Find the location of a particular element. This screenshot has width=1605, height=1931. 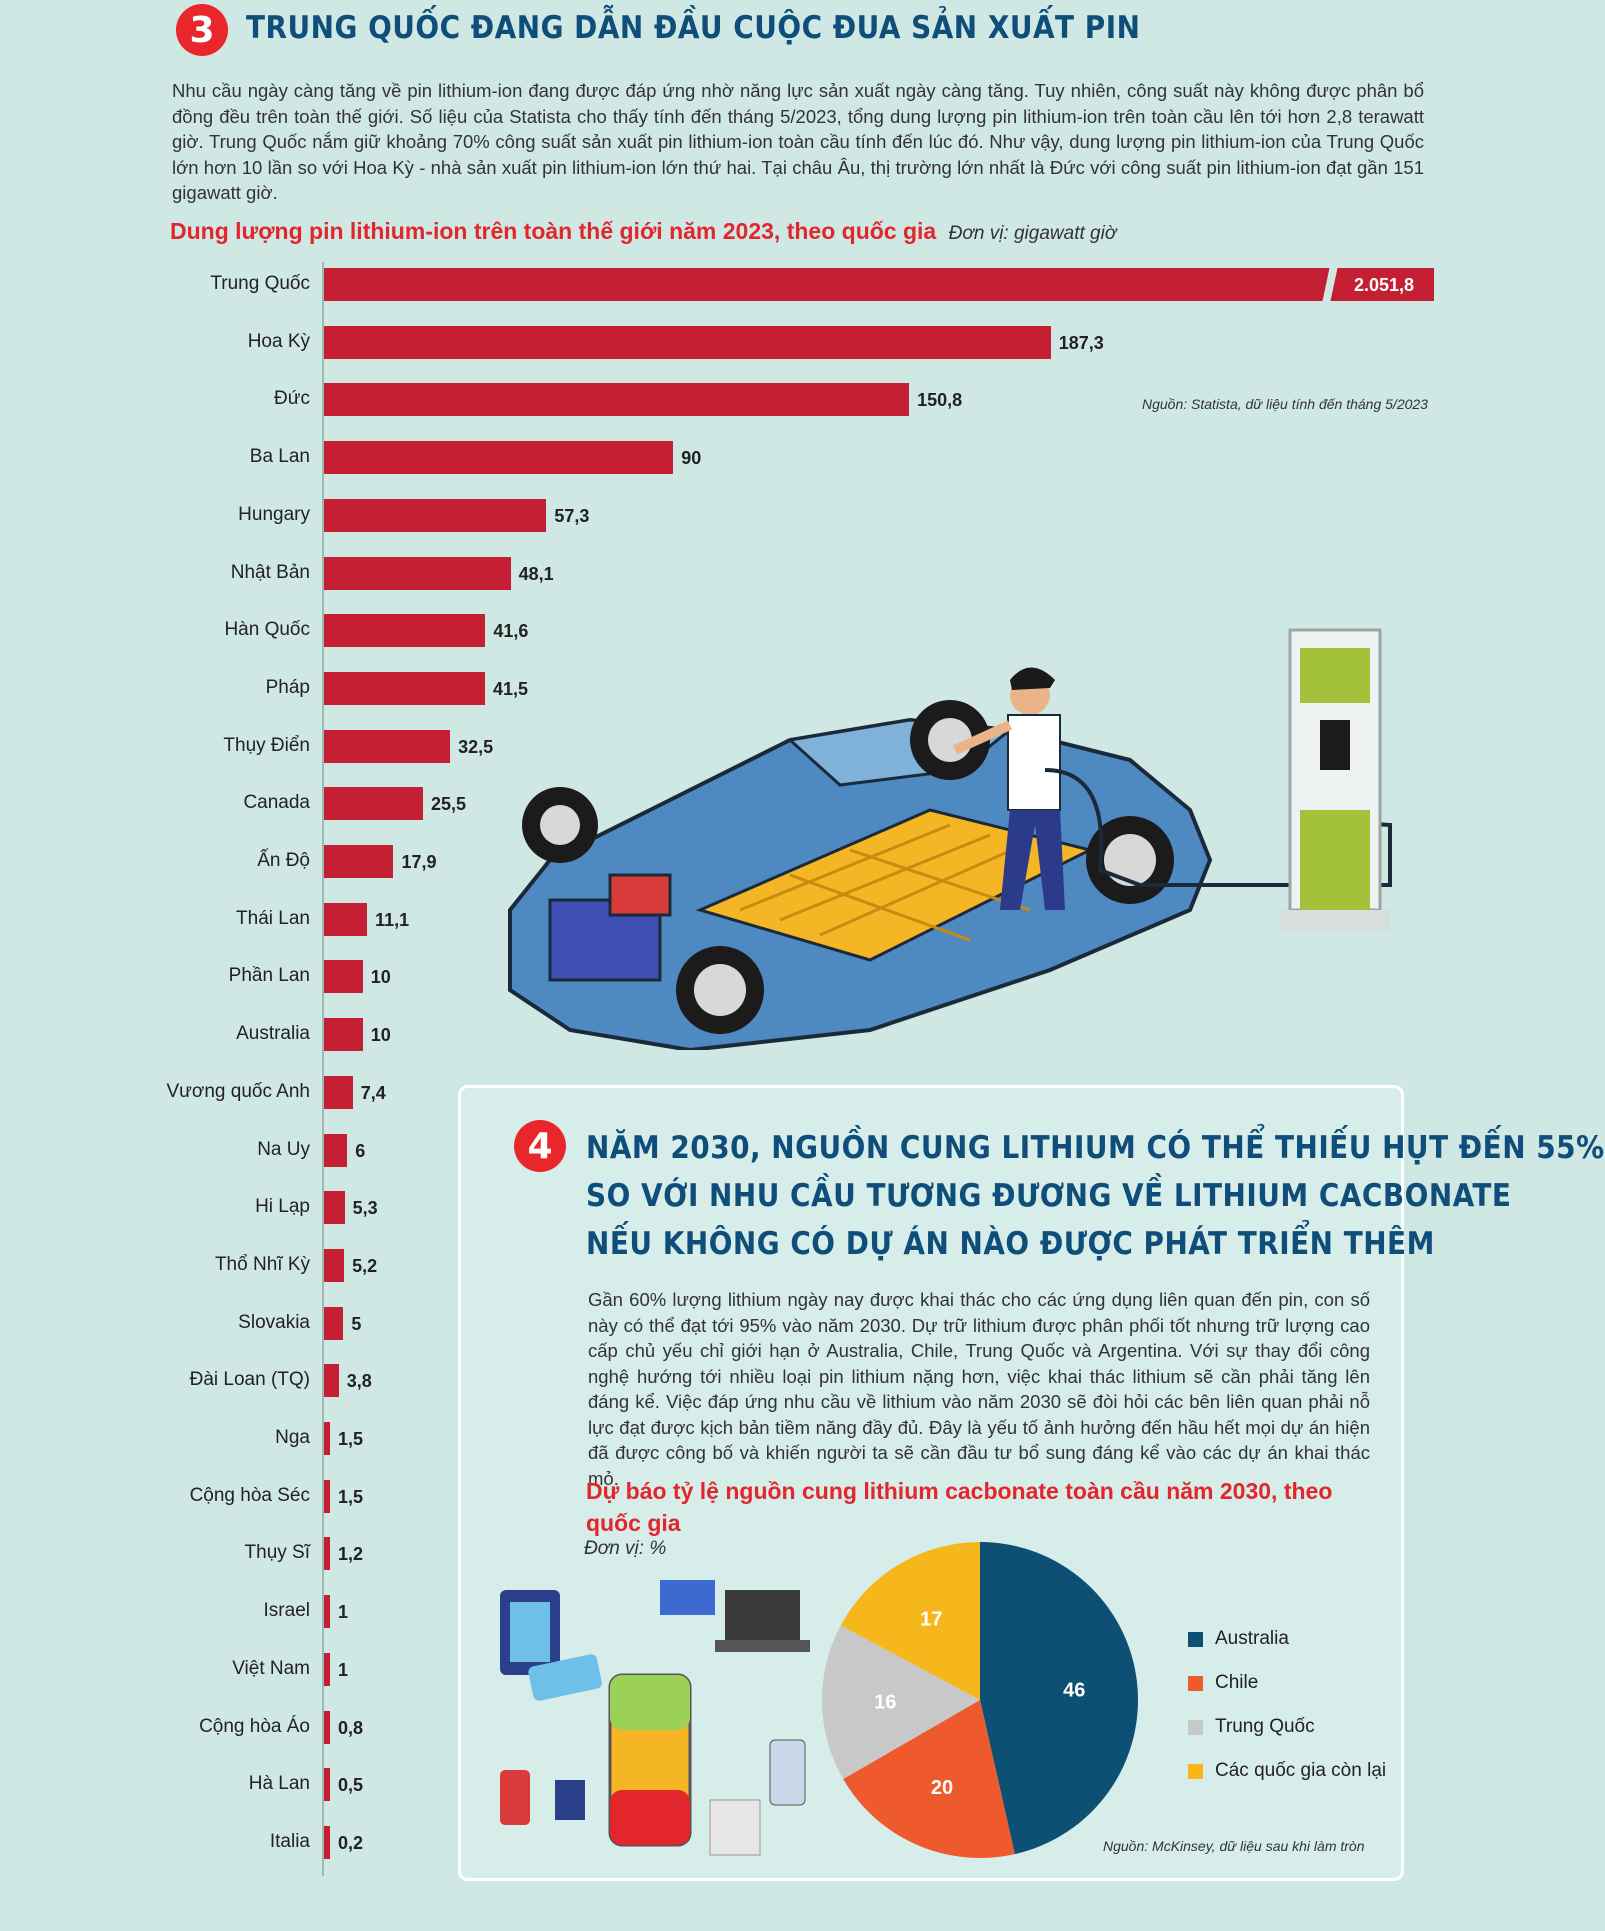

bar-value-label: 32,5 is located at coordinates (476, 746).